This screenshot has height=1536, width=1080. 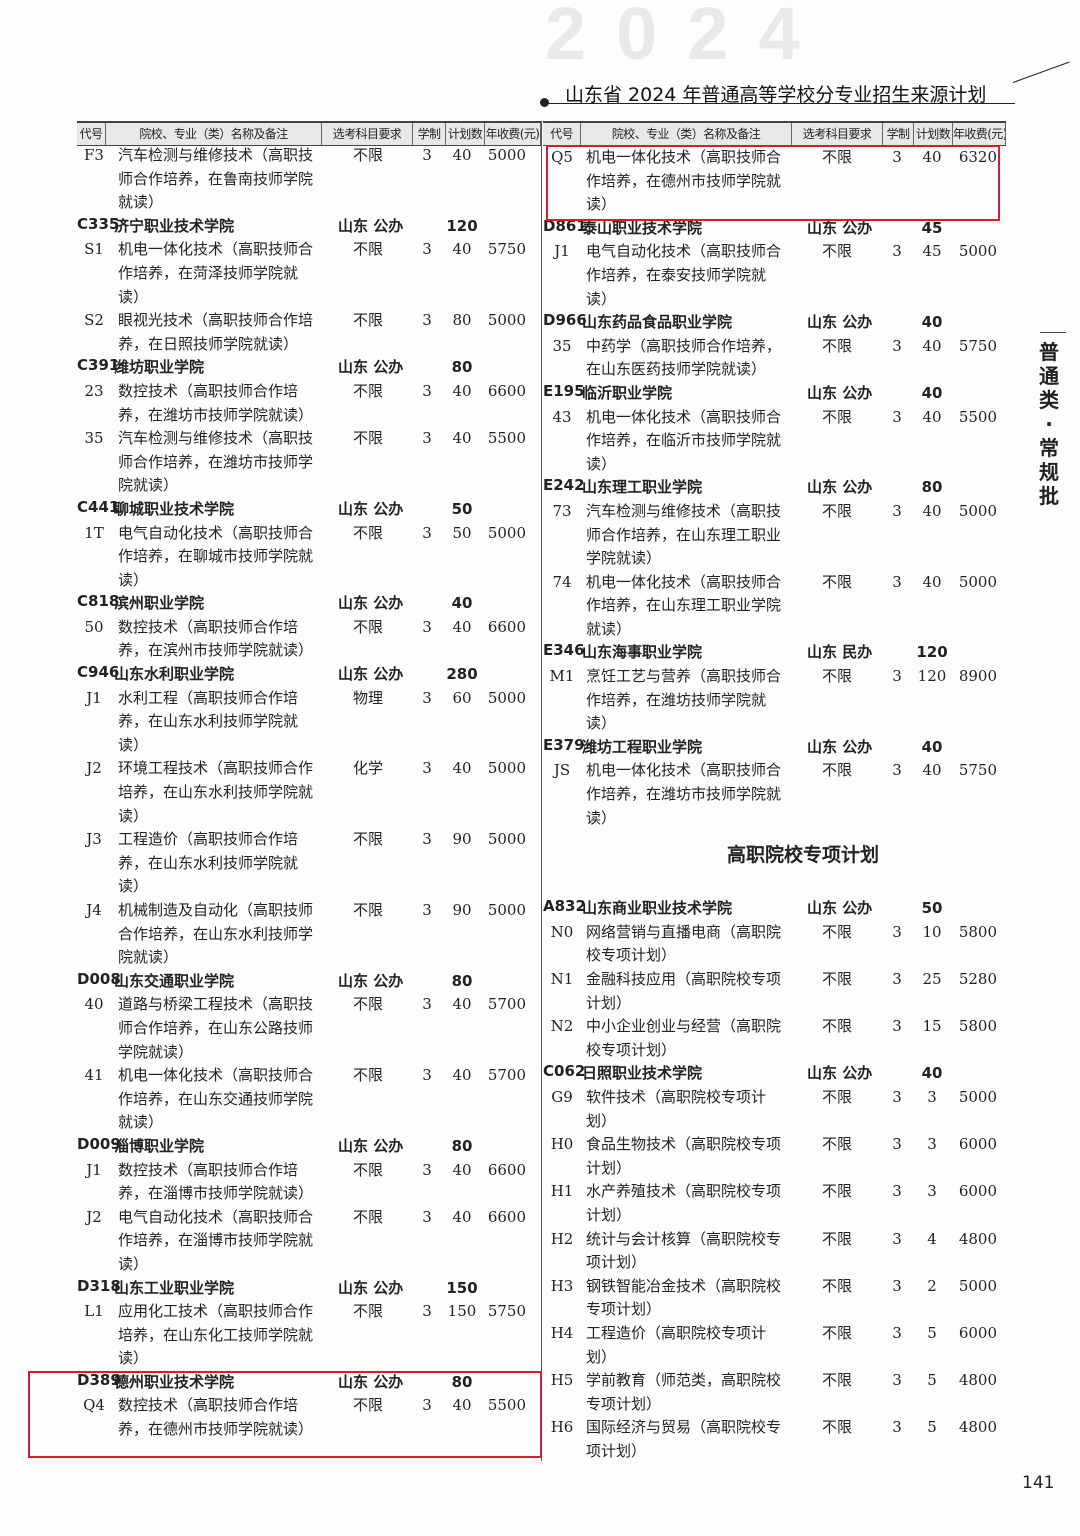 I want to click on major-name: 数控技术（高职技师合作培 养，在潍坊市技师学院就读）, so click(x=327, y=403).